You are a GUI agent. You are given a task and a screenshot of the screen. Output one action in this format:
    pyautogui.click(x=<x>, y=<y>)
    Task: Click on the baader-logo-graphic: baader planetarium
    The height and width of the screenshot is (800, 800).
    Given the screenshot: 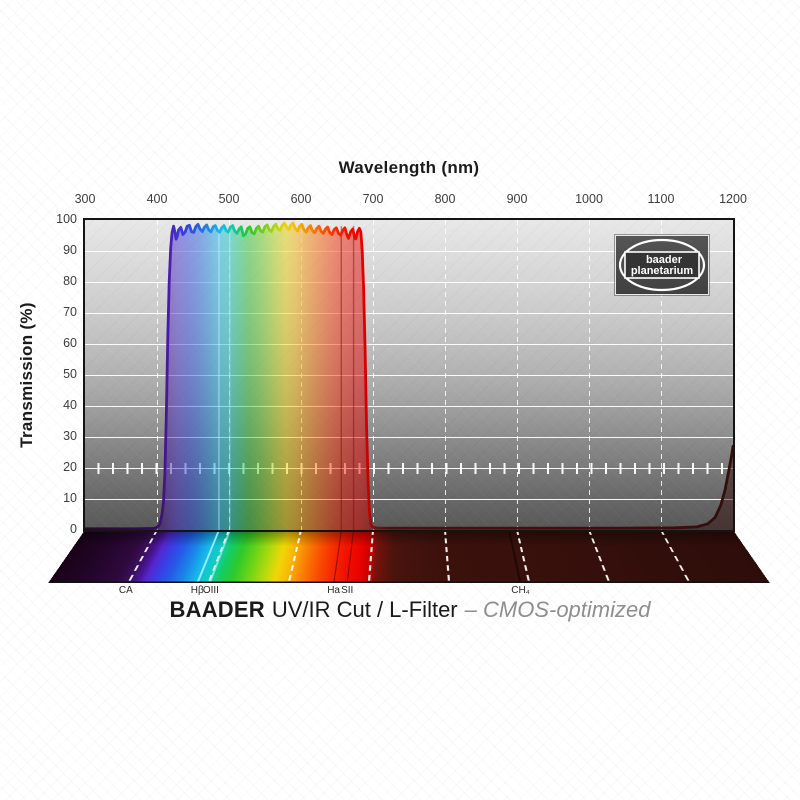 What is the action you would take?
    pyautogui.click(x=662, y=265)
    